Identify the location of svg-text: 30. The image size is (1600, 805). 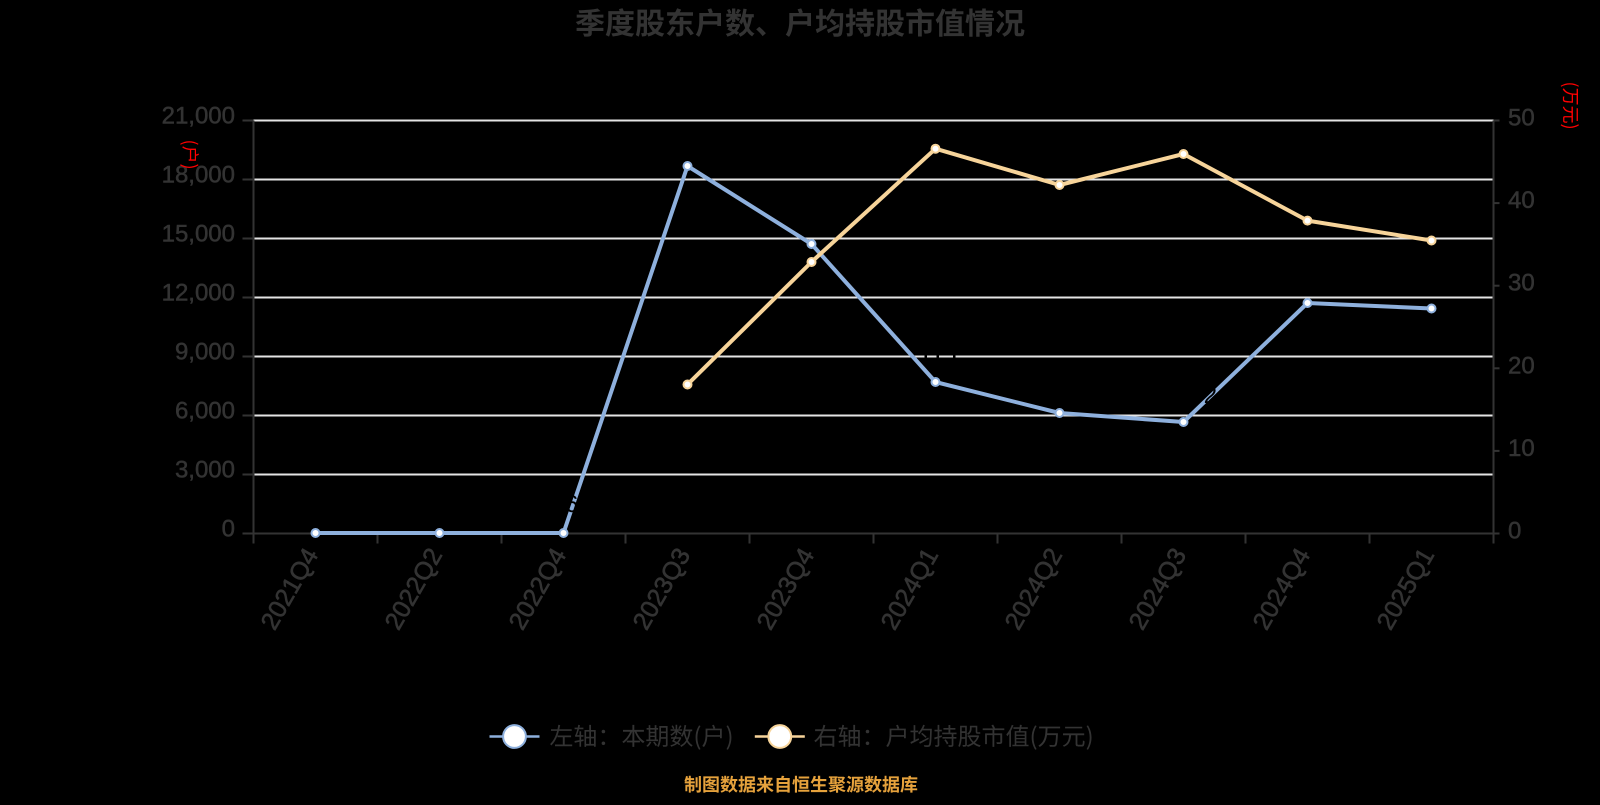
(1521, 283).